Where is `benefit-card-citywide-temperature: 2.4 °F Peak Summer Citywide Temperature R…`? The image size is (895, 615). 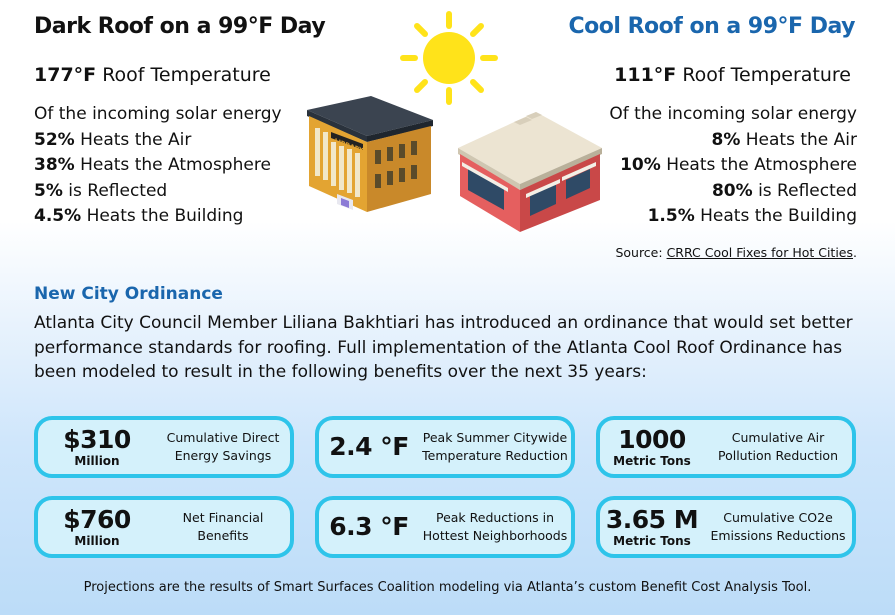
benefit-card-citywide-temperature: 2.4 °F Peak Summer Citywide Temperature R… is located at coordinates (445, 447).